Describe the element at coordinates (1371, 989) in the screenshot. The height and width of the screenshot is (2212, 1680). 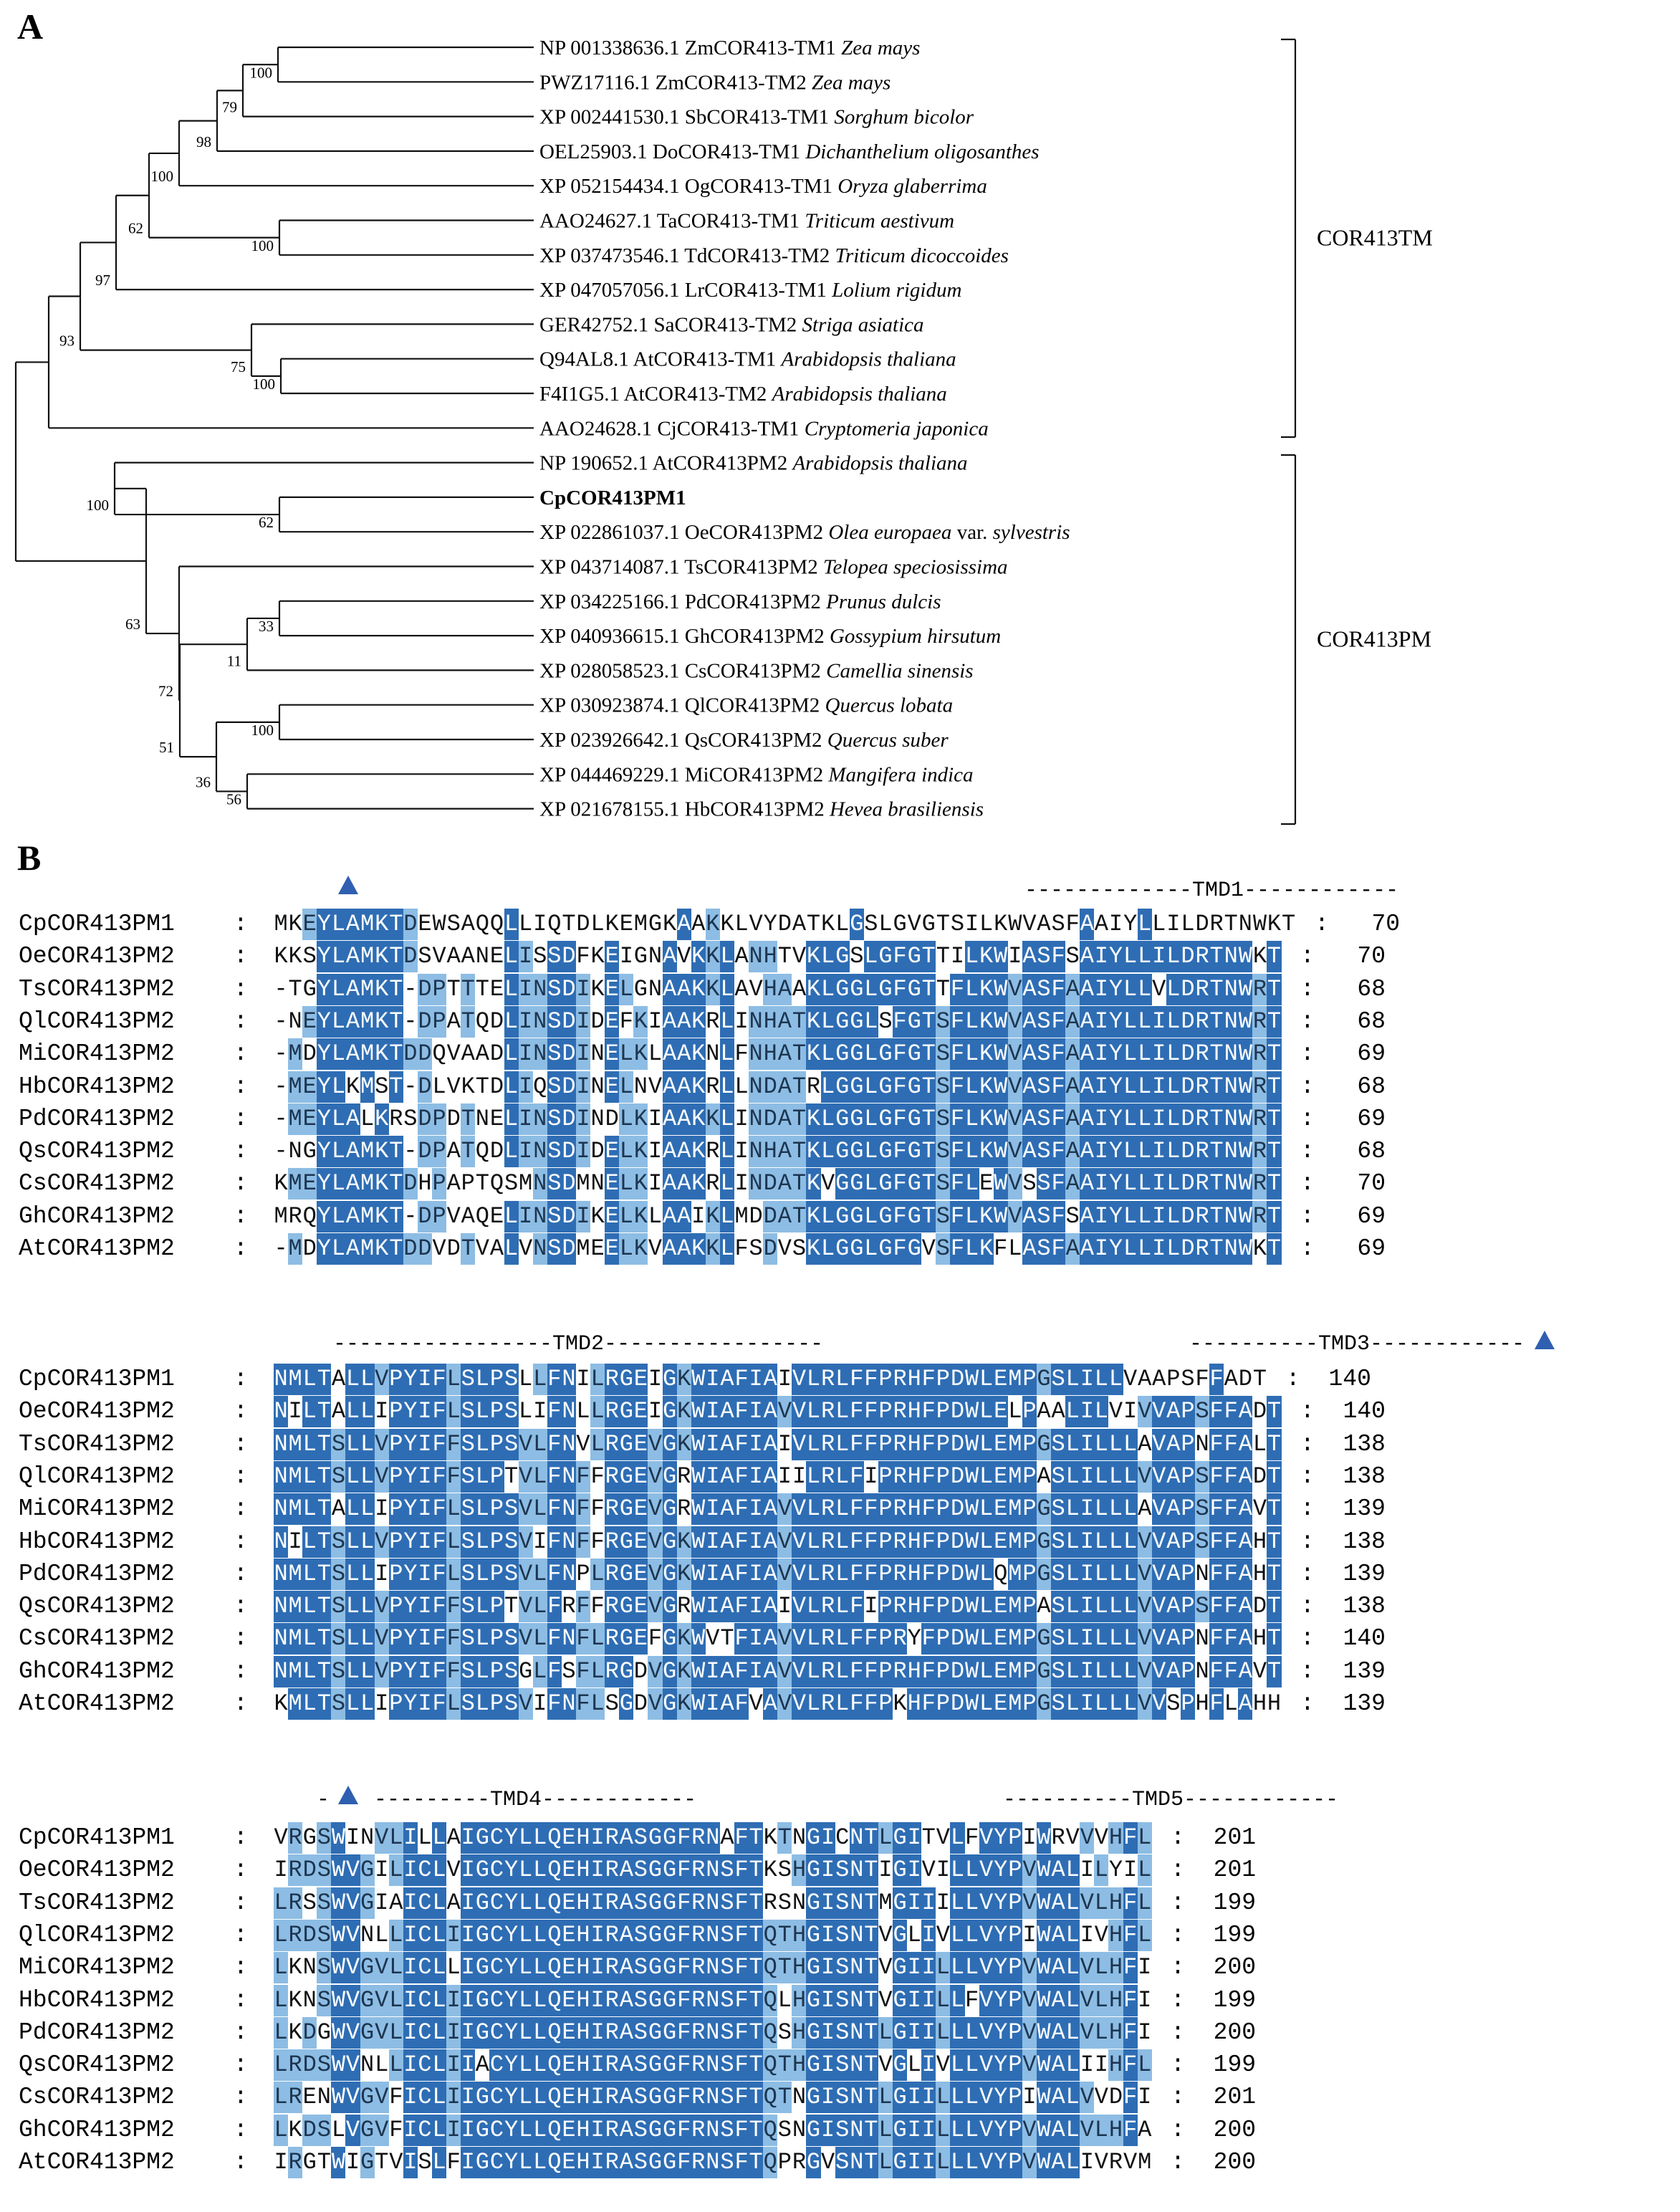
I see `residue-count: 68` at that location.